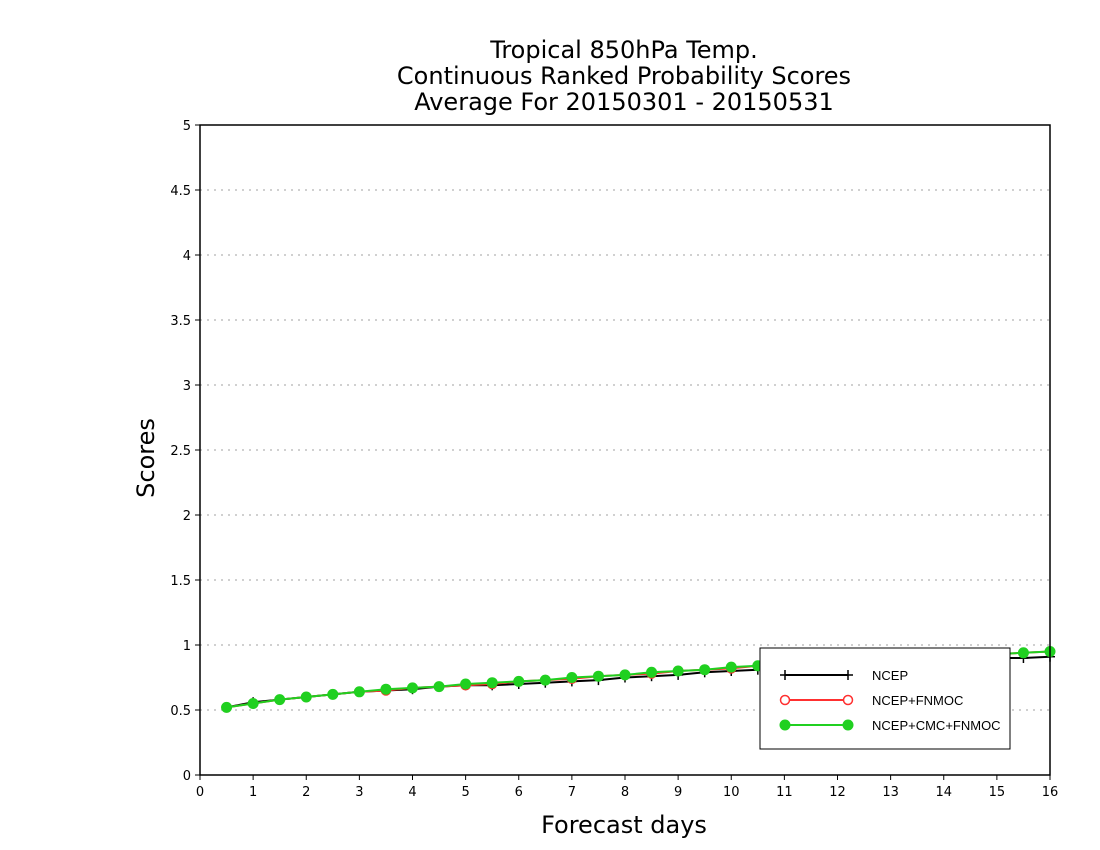 The image size is (1100, 850). What do you see at coordinates (1050, 792) in the screenshot?
I see `x-tick-label-16: 16` at bounding box center [1050, 792].